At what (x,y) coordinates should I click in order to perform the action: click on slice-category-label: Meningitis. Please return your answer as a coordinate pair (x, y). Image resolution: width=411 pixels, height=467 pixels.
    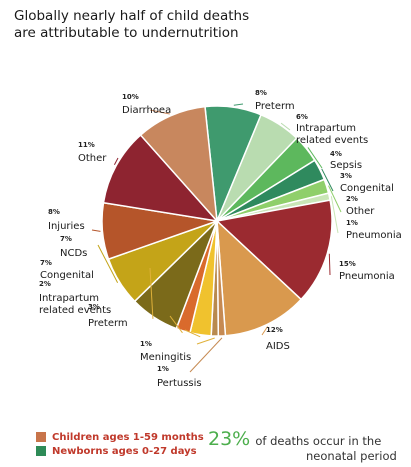
    Looking at the image, I should click on (165, 357).